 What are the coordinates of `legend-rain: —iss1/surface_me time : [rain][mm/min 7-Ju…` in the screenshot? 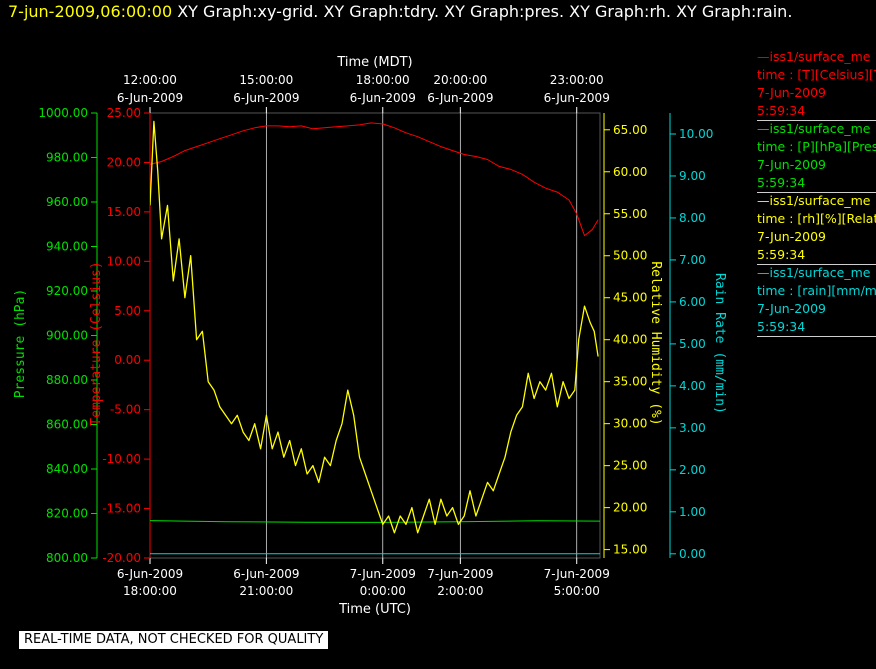 It's located at (816, 300).